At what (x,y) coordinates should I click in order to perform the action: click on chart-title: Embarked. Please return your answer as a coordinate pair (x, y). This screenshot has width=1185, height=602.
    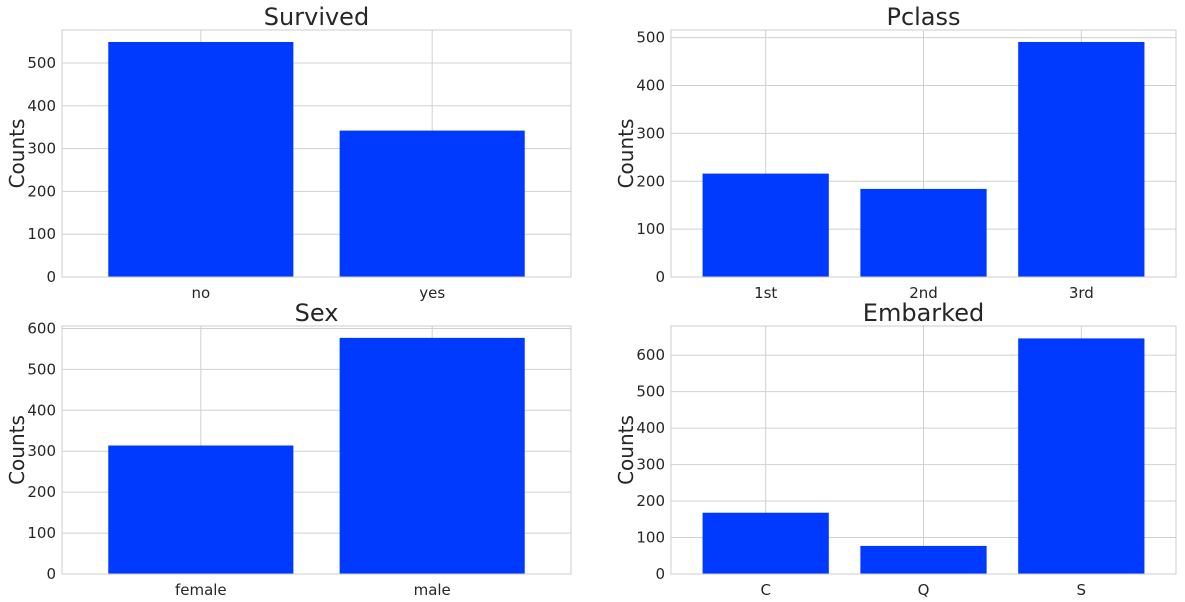
    Looking at the image, I should click on (923, 313).